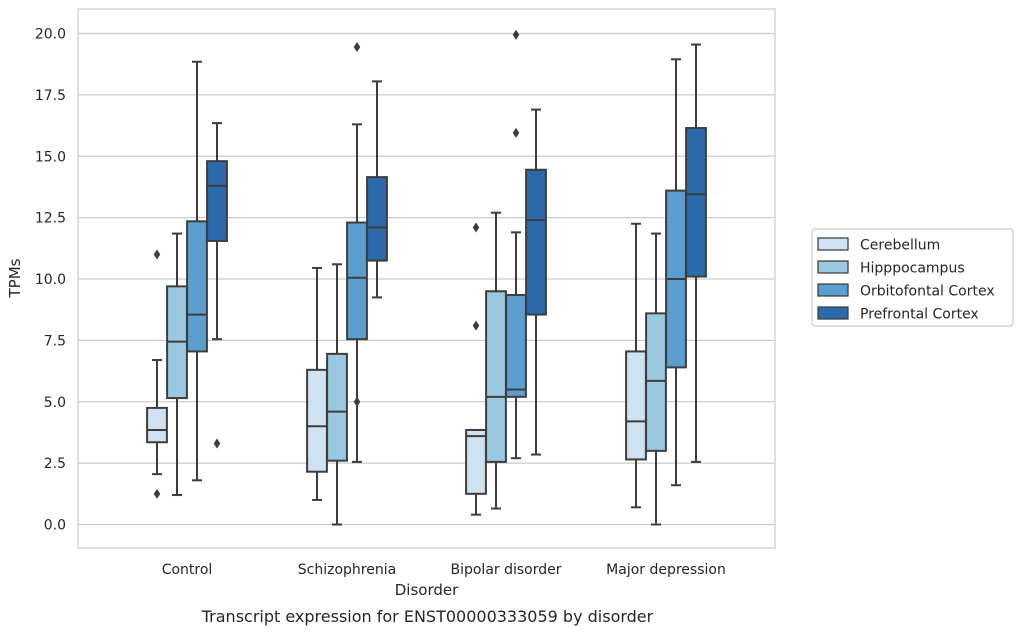 The image size is (1023, 634). I want to click on y-tick-label: 7.5, so click(55, 341).